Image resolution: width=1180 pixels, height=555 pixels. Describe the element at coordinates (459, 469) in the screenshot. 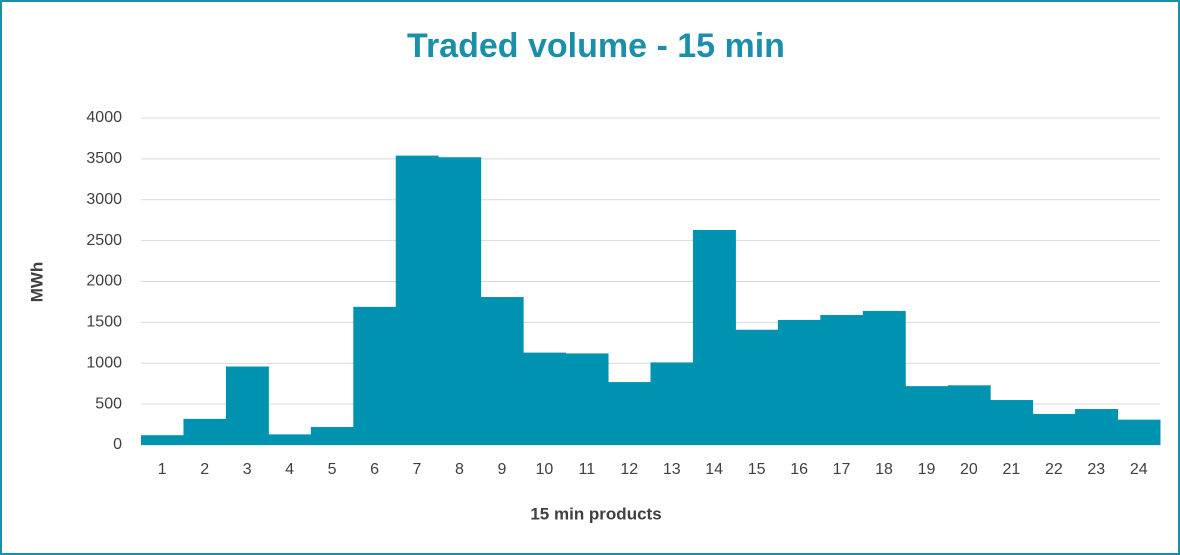

I see `x-tick-label: 8` at that location.